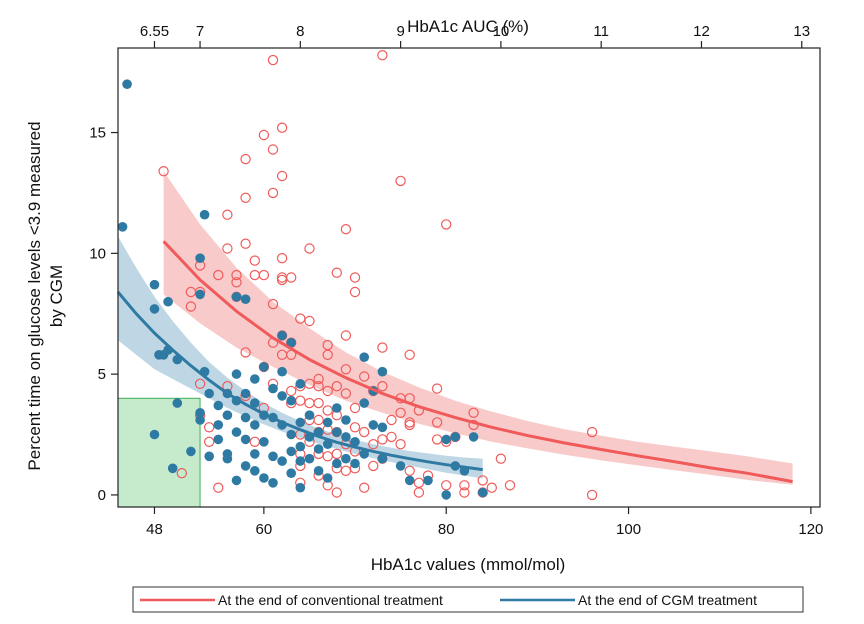 The height and width of the screenshot is (624, 864). I want to click on legend-box, so click(468, 599).